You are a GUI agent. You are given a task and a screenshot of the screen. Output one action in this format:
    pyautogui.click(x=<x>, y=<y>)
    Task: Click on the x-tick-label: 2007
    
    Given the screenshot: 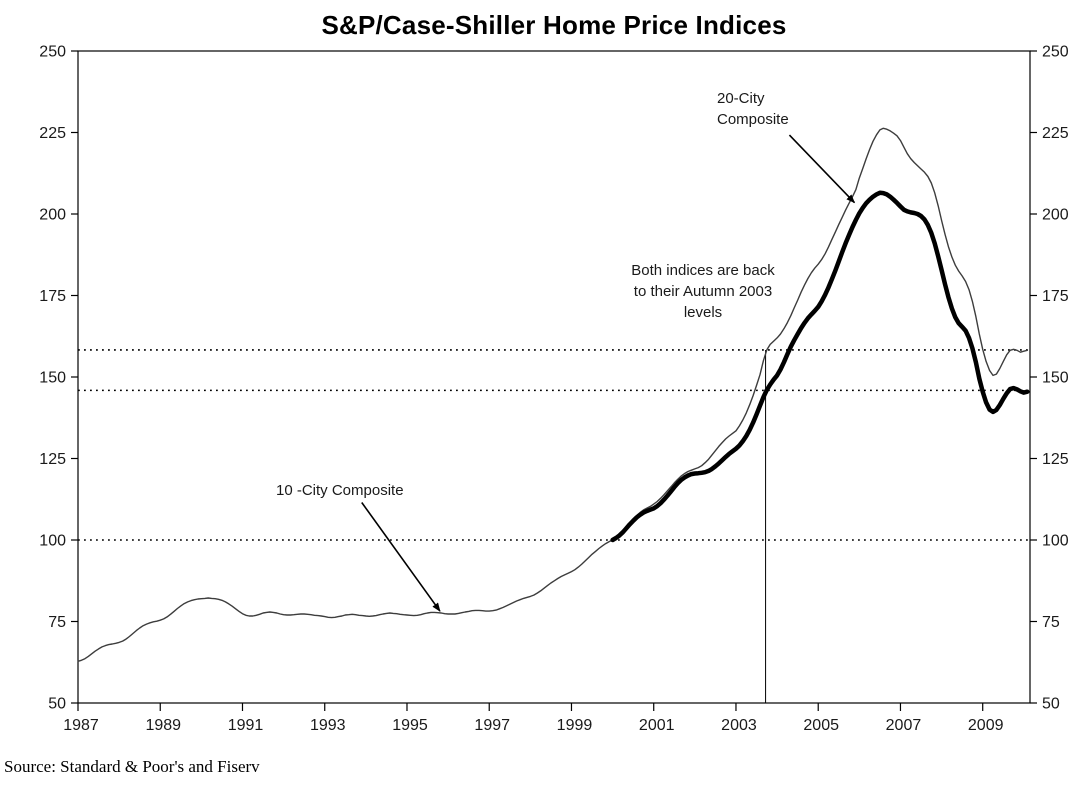 What is the action you would take?
    pyautogui.click(x=904, y=725)
    